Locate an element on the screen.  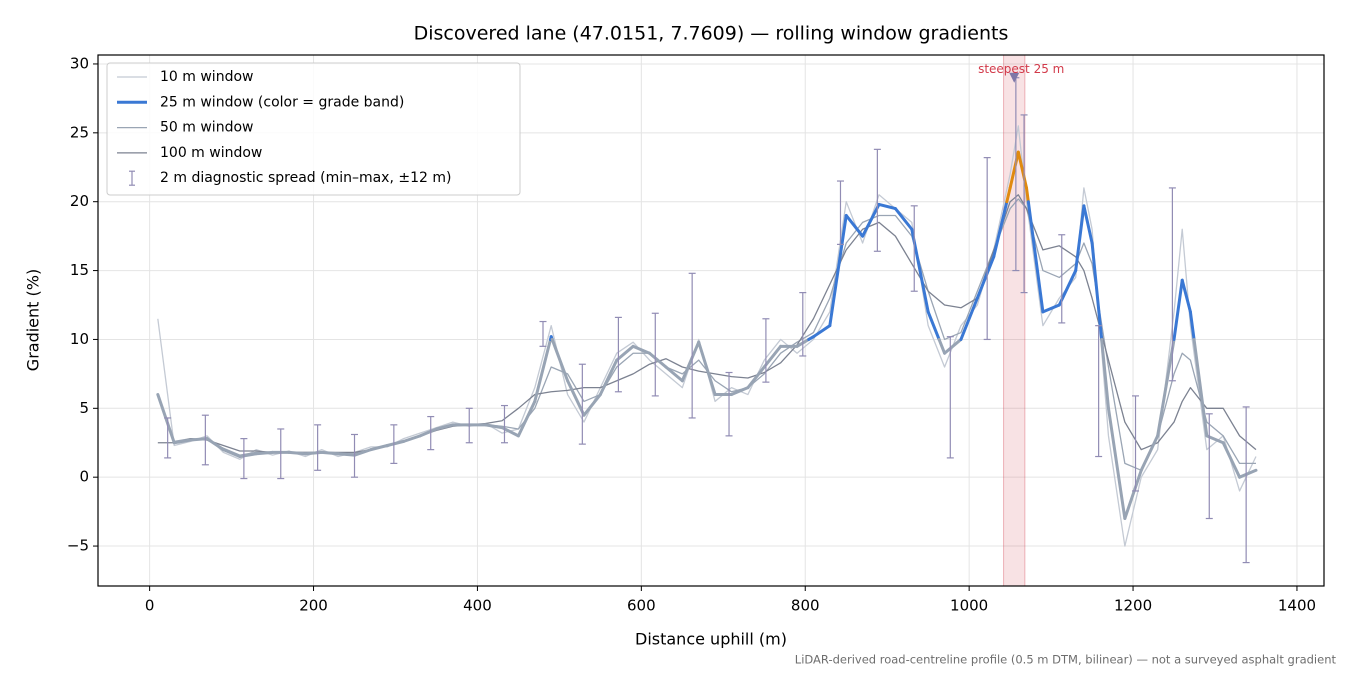
y-tick-label: 5 is located at coordinates (84, 408).